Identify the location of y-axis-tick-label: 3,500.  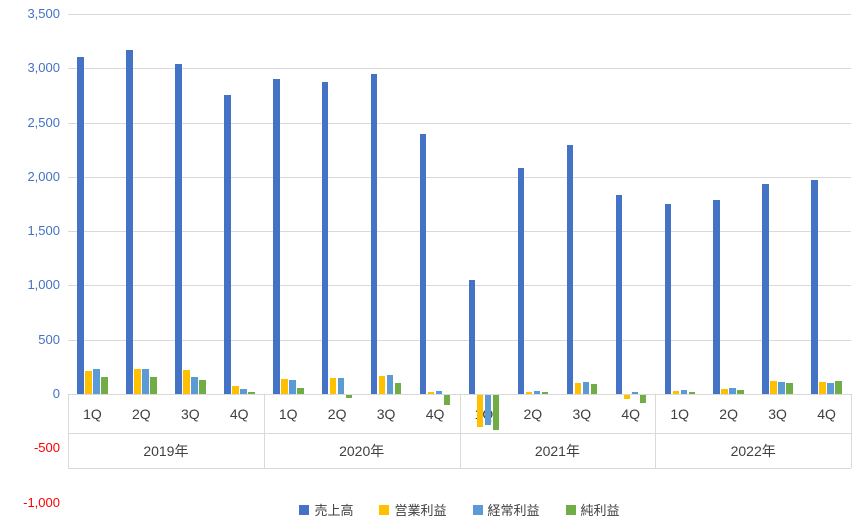
(43, 13).